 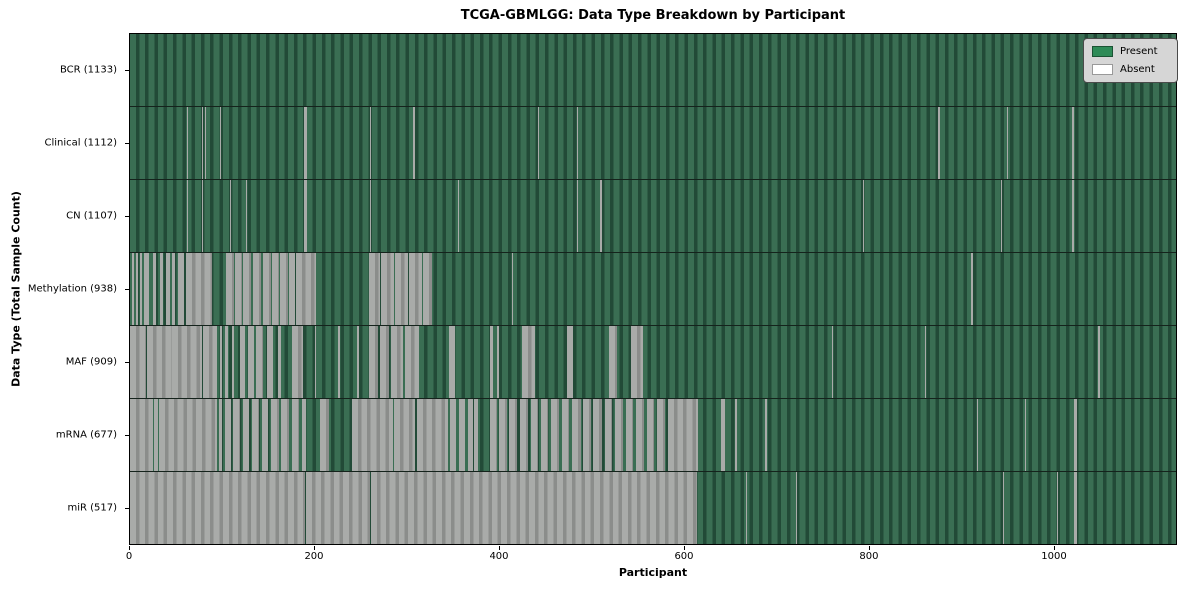 What do you see at coordinates (1054, 556) in the screenshot?
I see `xtick-label-1000: 1000` at bounding box center [1054, 556].